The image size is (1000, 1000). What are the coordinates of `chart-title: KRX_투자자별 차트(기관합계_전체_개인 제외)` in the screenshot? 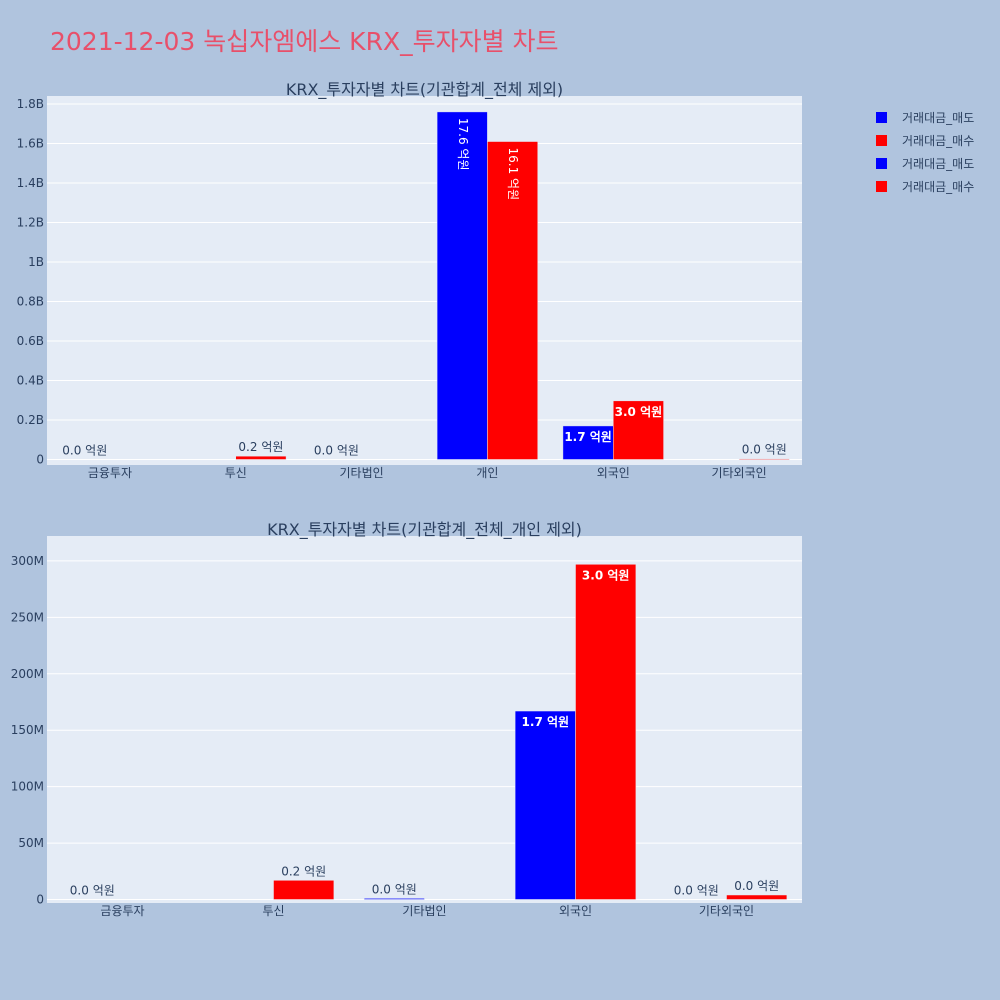 It's located at (424, 530).